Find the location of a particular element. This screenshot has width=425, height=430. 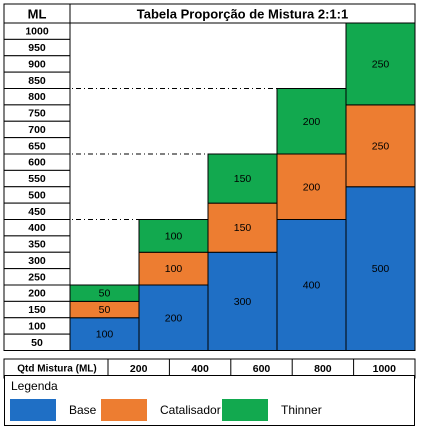

legend-item-catalisador: Catalisador is located at coordinates (161, 410).